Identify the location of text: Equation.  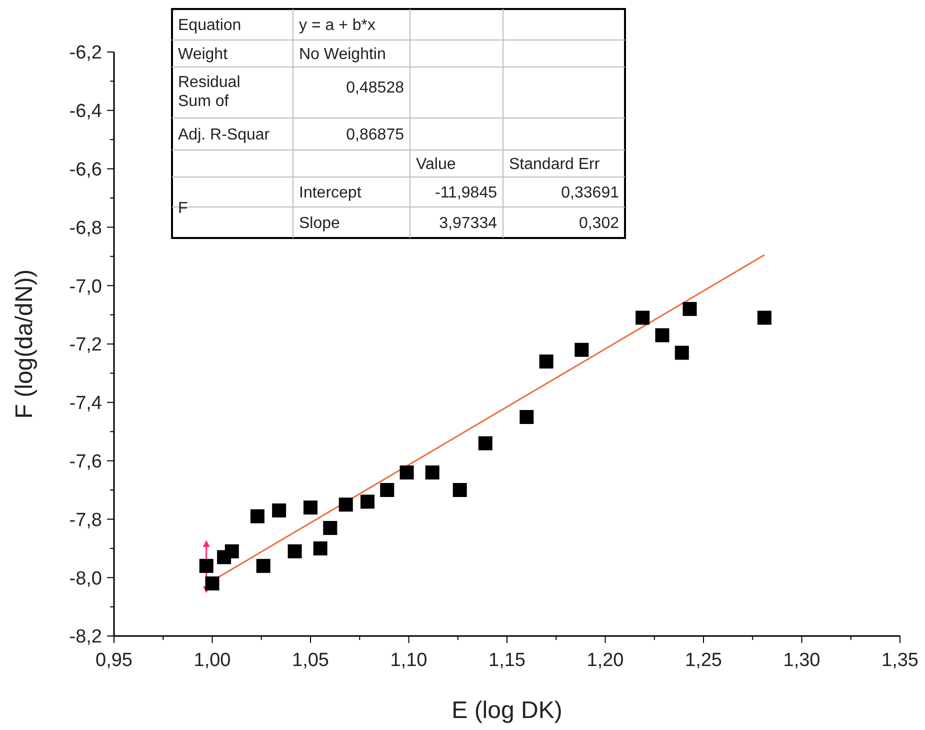
(210, 25).